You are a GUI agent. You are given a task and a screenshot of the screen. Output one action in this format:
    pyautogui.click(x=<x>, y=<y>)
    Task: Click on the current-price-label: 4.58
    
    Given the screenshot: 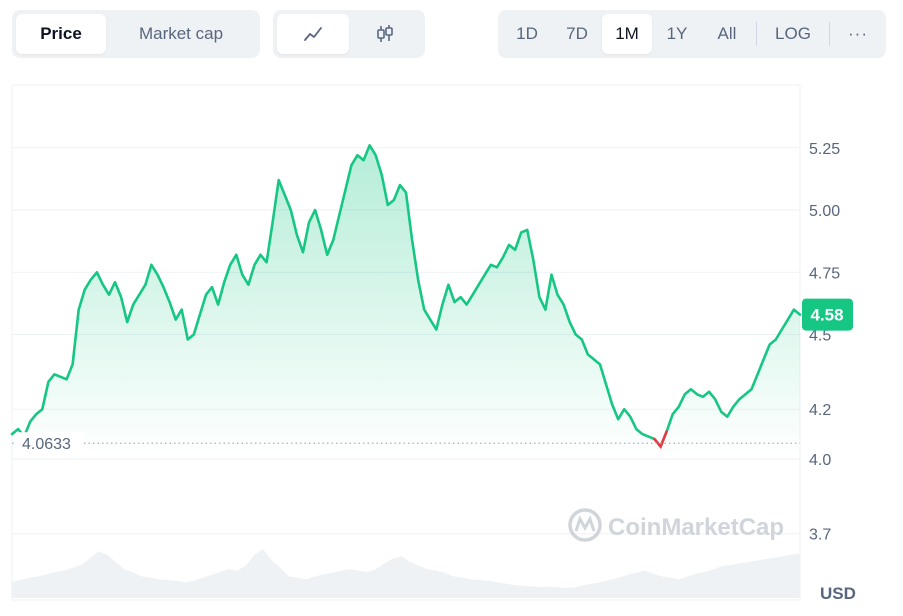 What is the action you would take?
    pyautogui.click(x=826, y=315)
    